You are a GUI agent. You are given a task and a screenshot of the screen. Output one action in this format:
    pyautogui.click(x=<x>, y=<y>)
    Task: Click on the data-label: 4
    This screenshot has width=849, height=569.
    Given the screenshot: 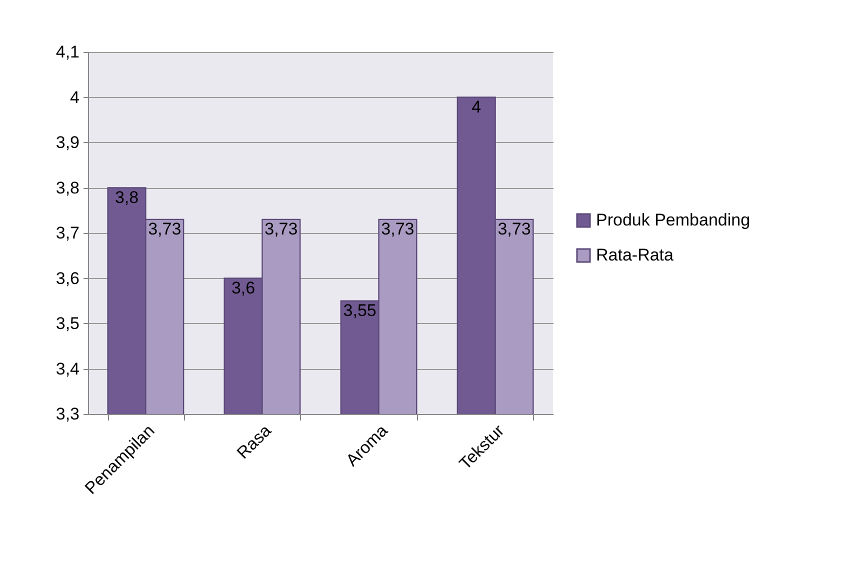 What is the action you would take?
    pyautogui.click(x=477, y=106)
    